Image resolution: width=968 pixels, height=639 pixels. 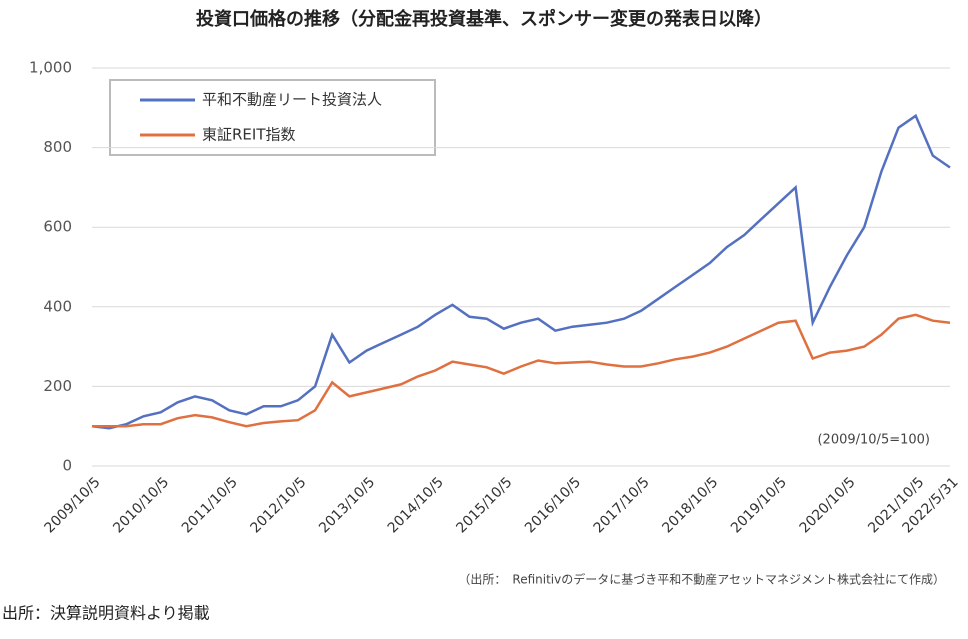 I want to click on chart-title: 投資口価格の推移（分配金再投資基準、スポンサー変更の発表日以降）, so click(x=484, y=19).